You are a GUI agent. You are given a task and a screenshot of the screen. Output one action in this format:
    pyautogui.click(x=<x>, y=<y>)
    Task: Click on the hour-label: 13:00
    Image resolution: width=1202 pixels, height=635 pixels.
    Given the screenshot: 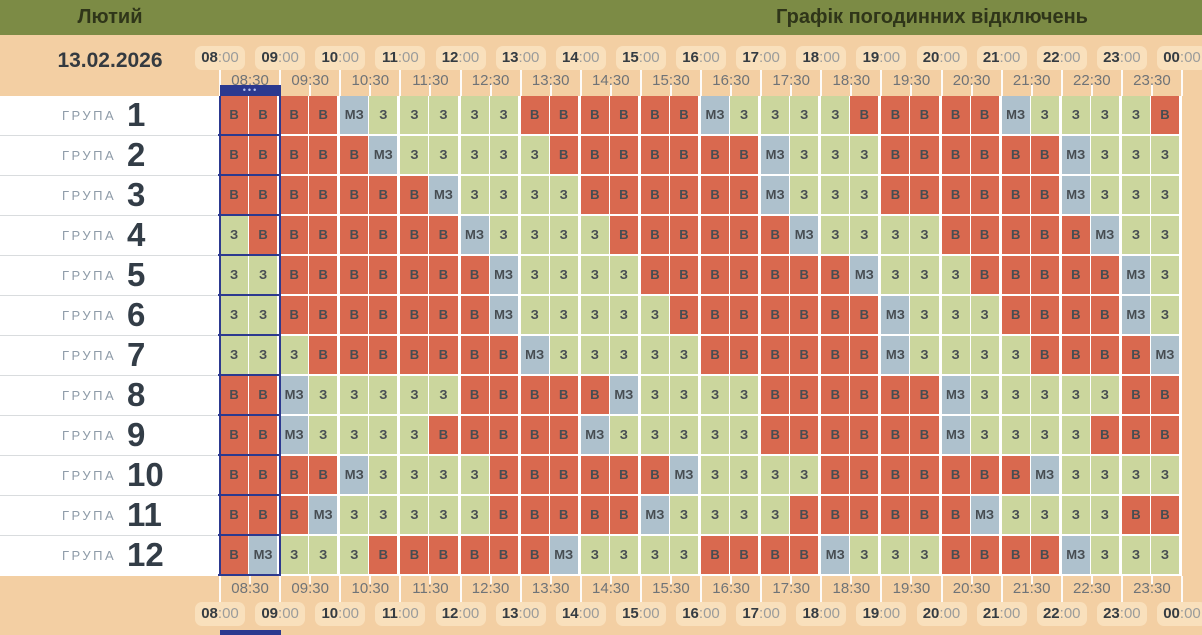 What is the action you would take?
    pyautogui.click(x=520, y=614)
    